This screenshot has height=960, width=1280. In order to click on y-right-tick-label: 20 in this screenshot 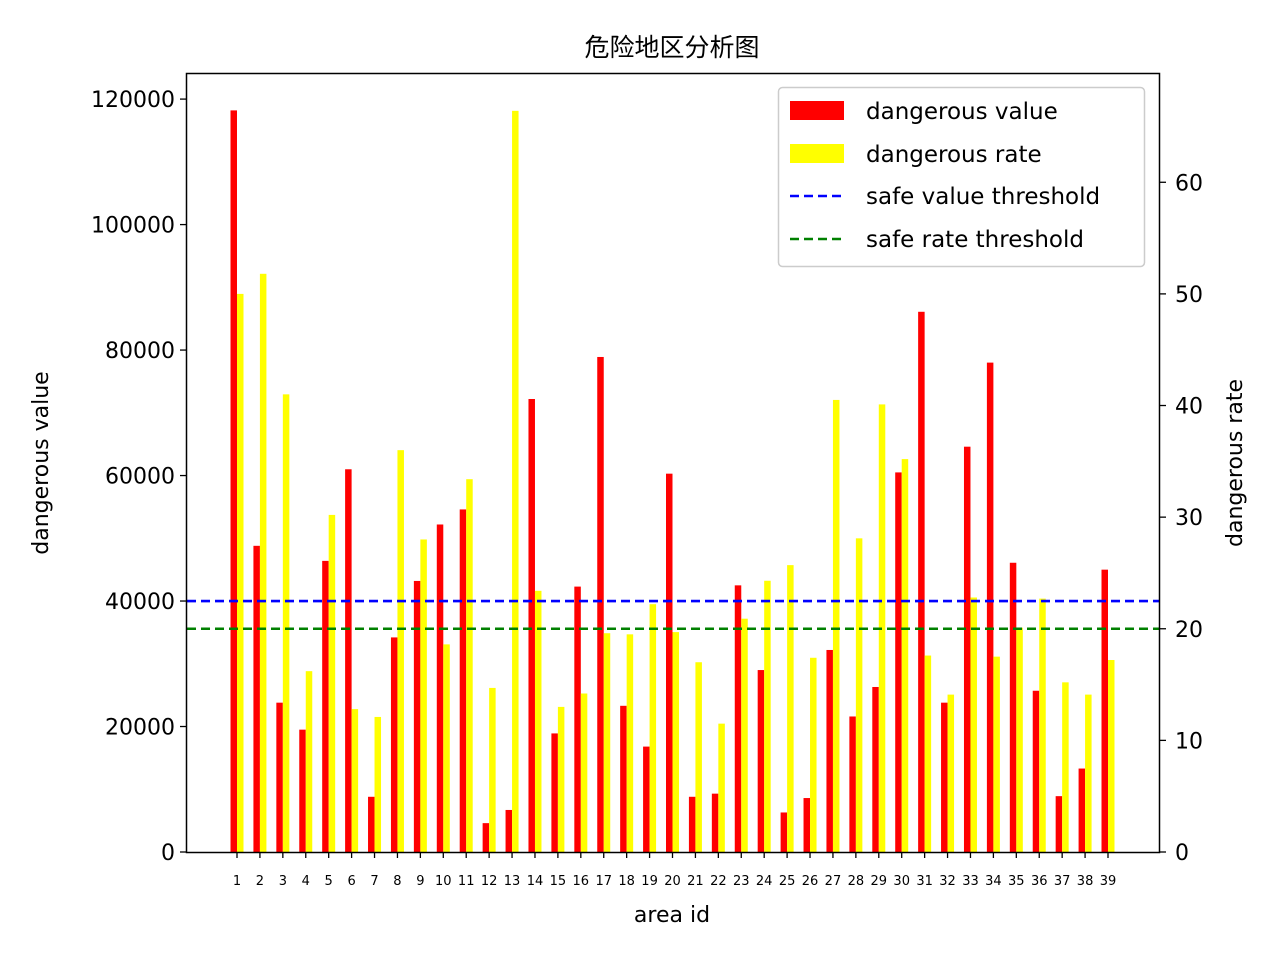, I will do `click(1189, 630)`.